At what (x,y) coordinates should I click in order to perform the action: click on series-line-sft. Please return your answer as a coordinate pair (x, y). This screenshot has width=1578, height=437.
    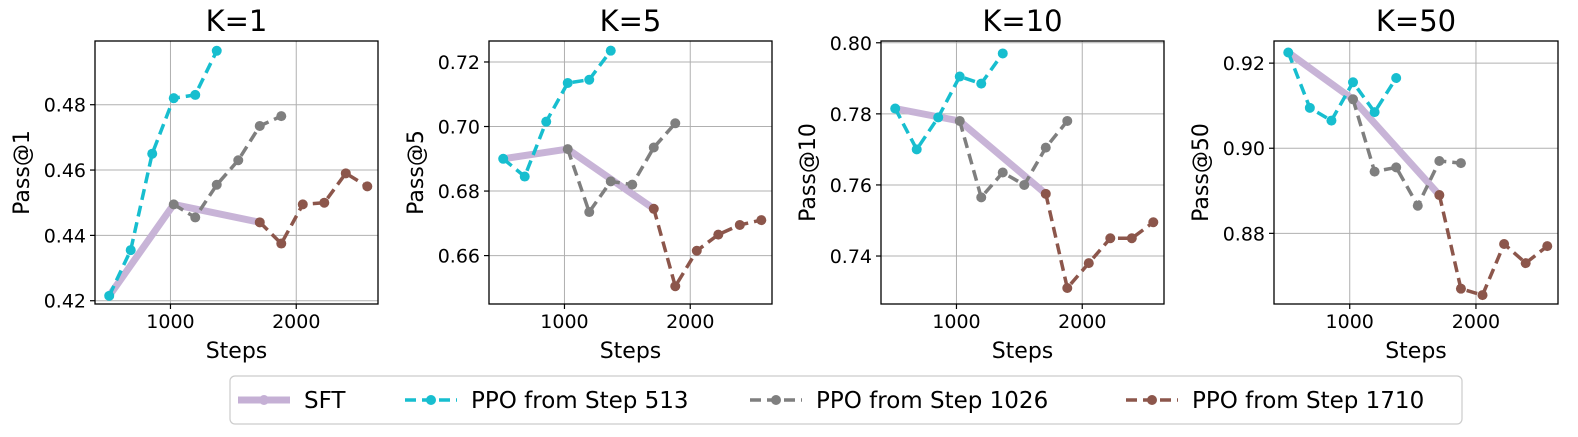
    Looking at the image, I should click on (1363, 124).